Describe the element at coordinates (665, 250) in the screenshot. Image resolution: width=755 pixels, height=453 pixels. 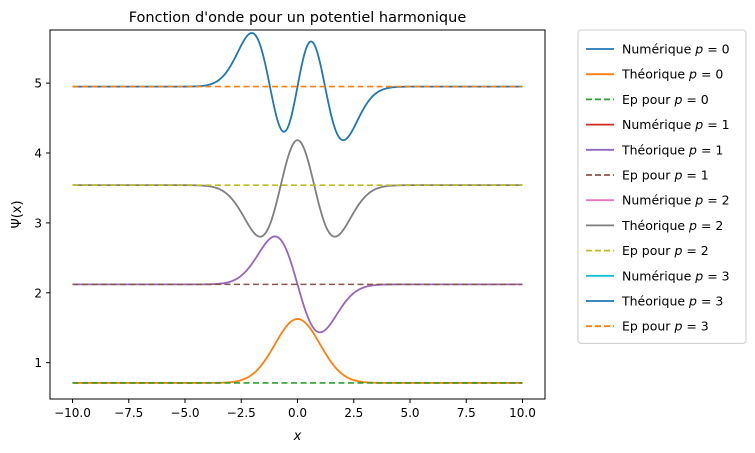
I see `legend-label: Ep pour p = 2` at that location.